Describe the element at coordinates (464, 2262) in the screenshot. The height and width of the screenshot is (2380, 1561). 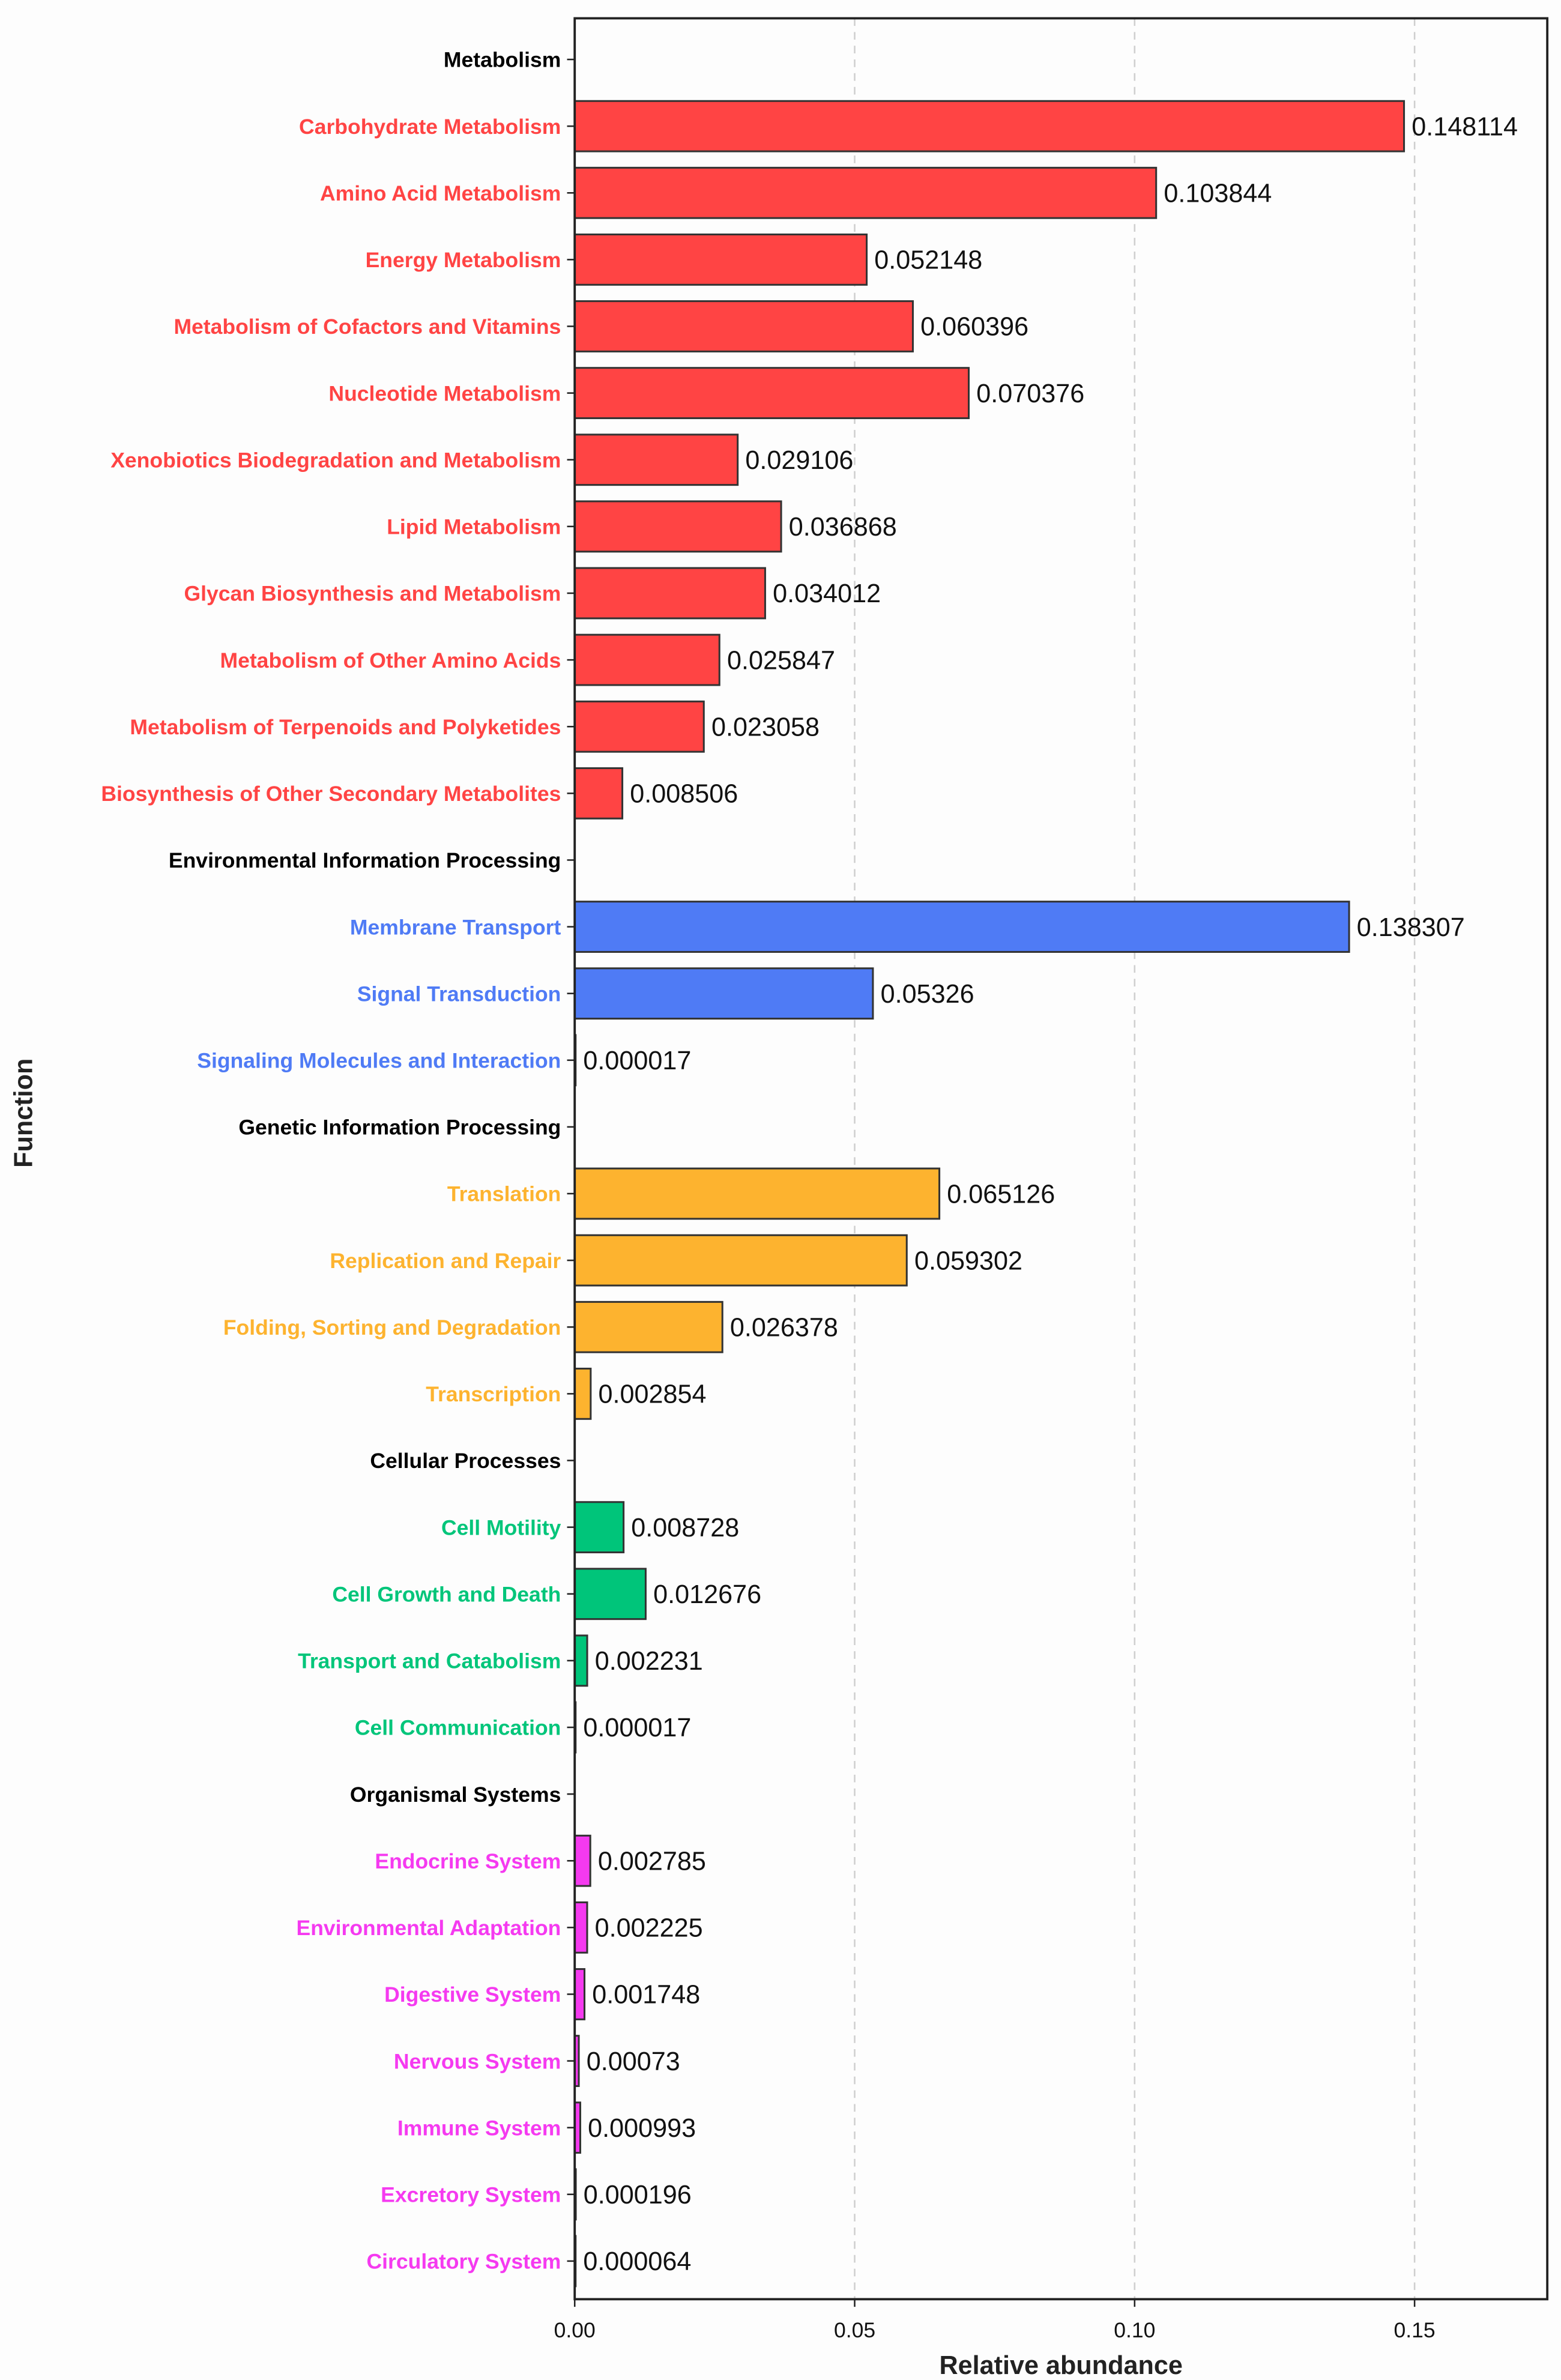
I see `function-label: Circulatory System` at that location.